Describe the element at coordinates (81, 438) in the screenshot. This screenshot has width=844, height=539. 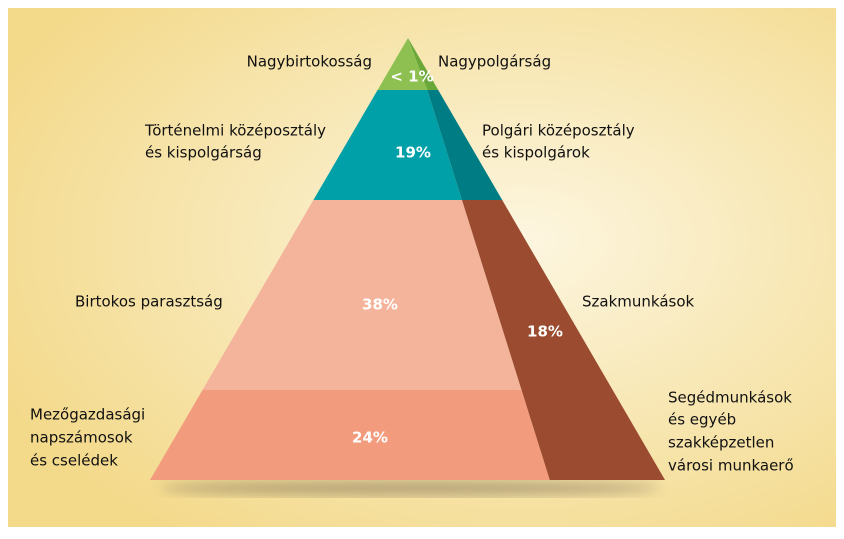
I see `label: napszámosok` at that location.